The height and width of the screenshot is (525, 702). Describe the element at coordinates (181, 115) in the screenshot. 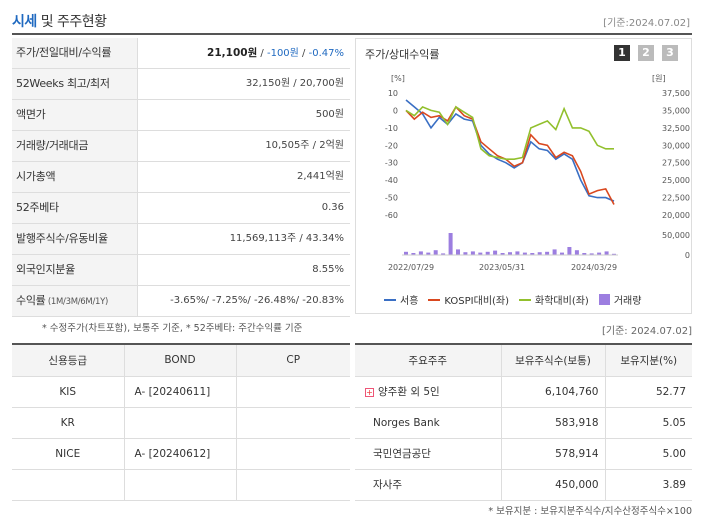

I see `info-row-par-value: 액면가 500원` at that location.